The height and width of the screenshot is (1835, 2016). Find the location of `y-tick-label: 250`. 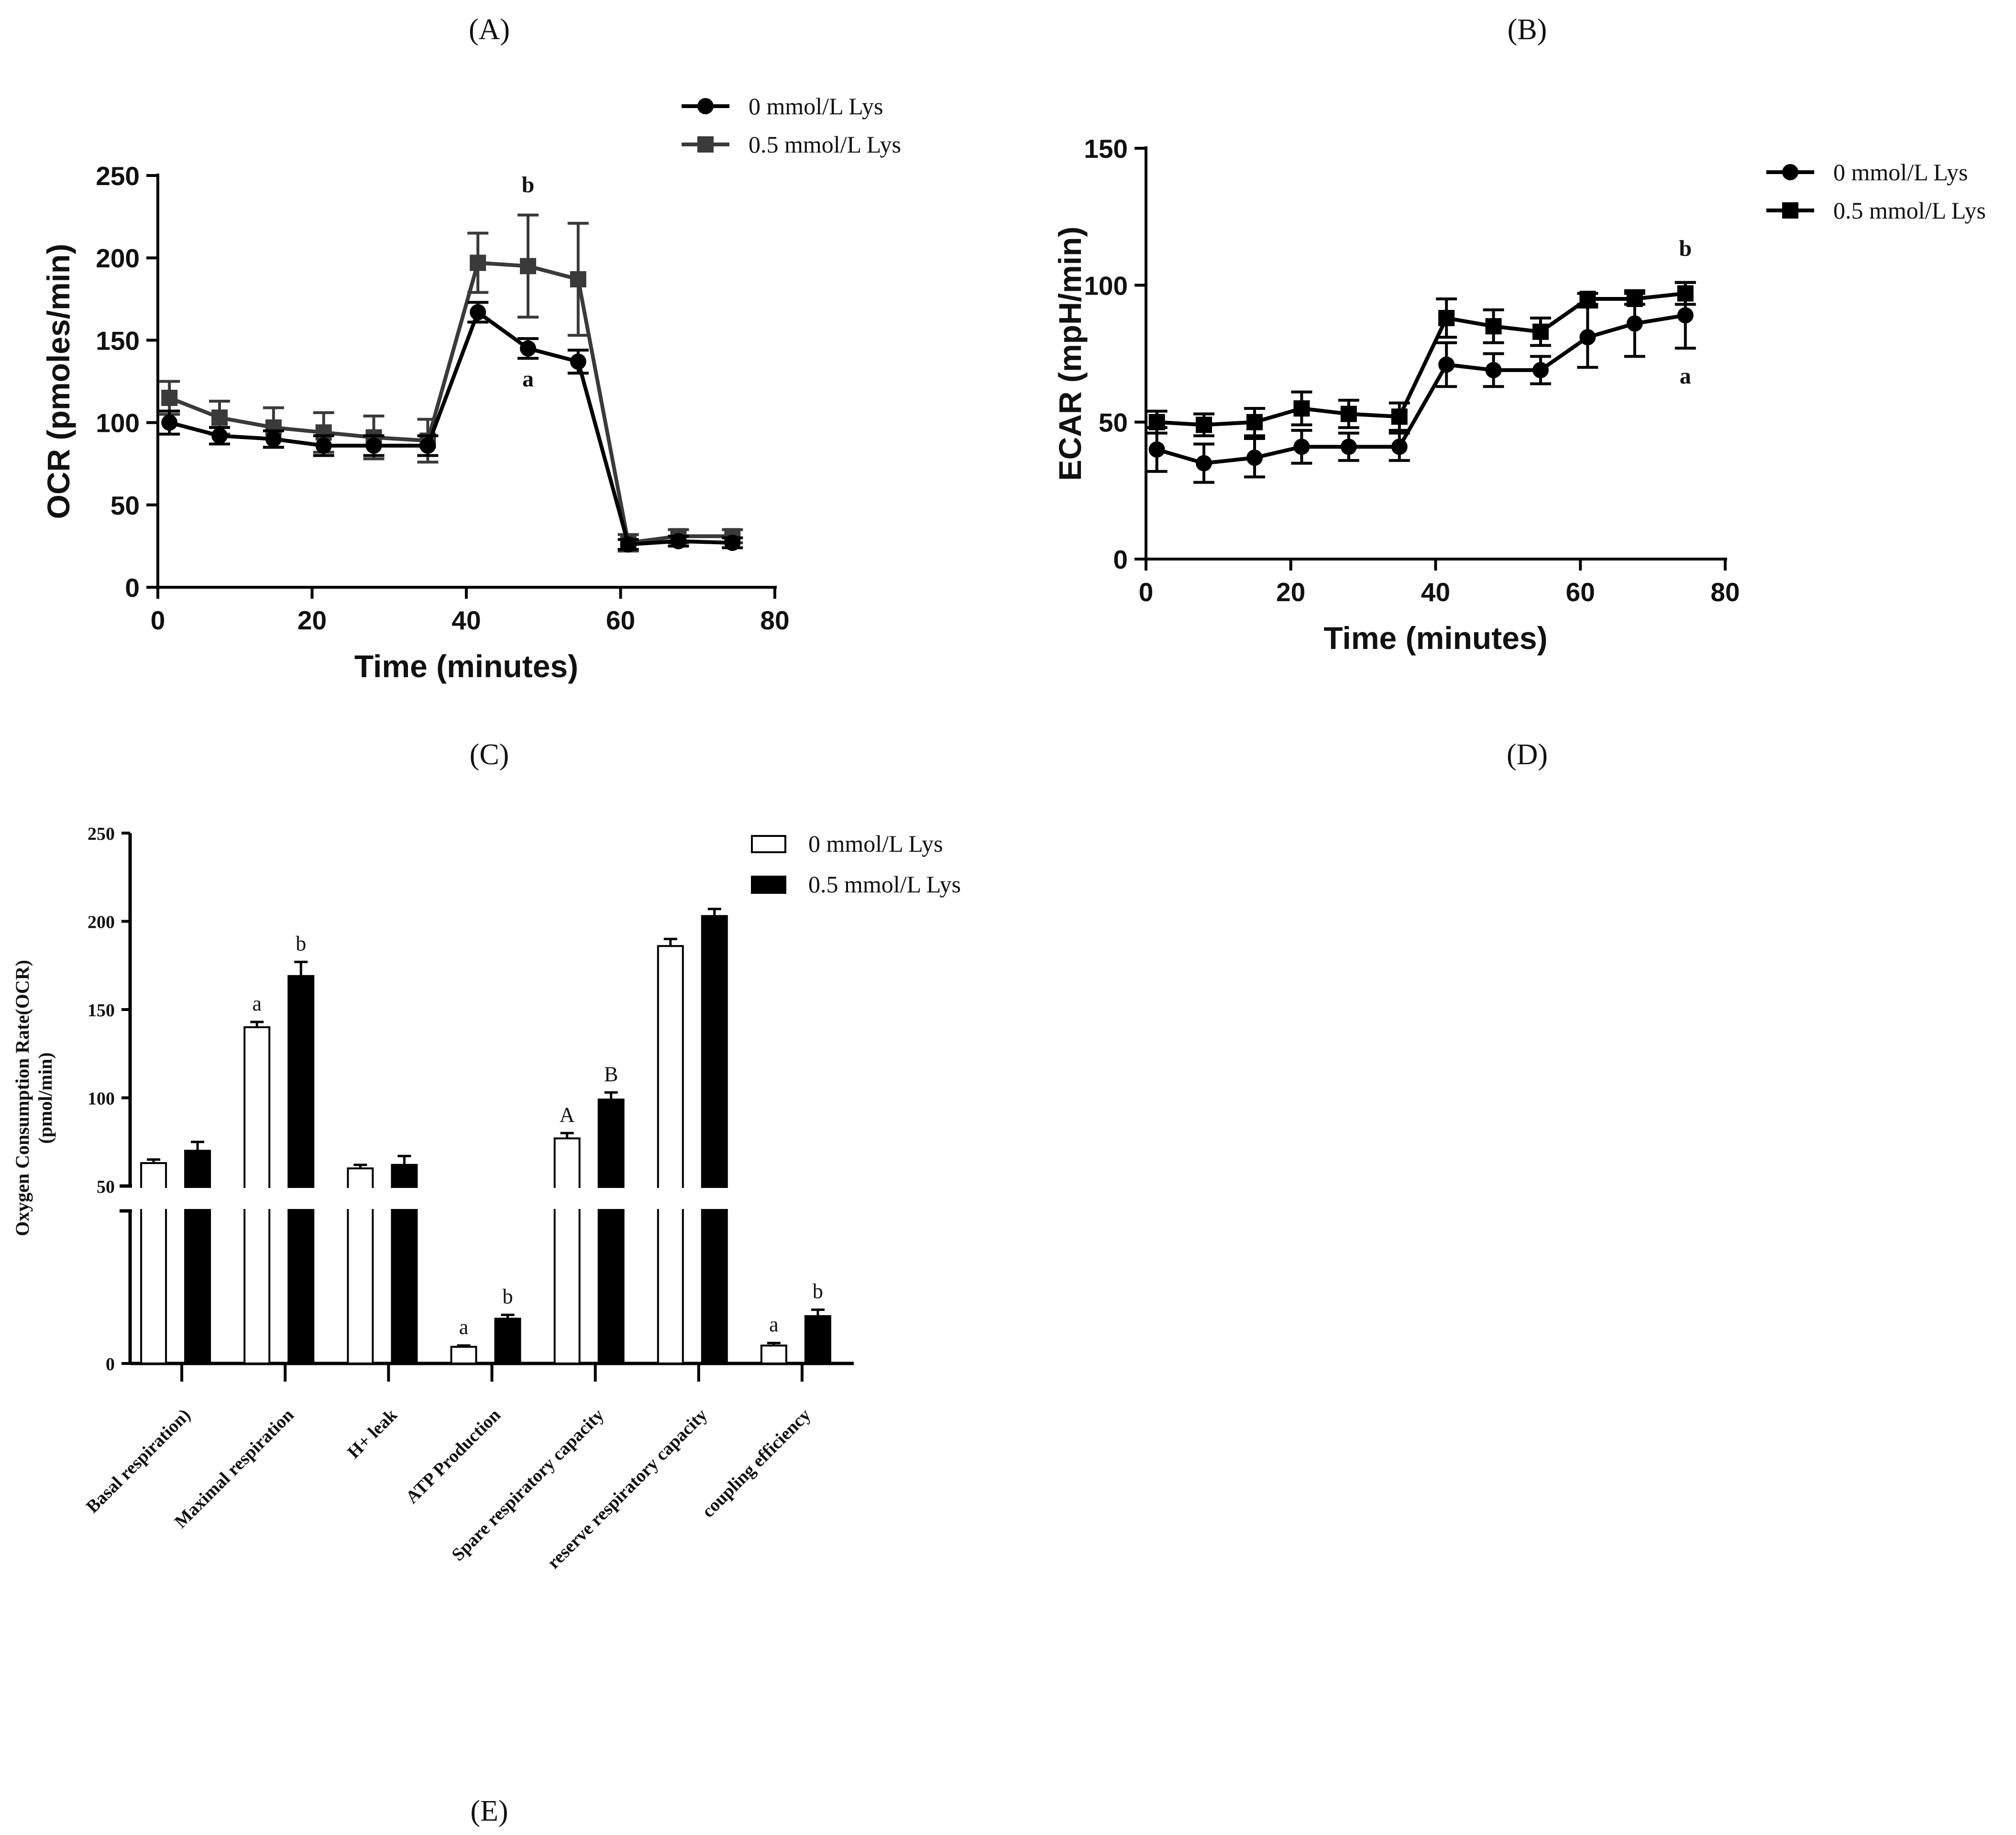

y-tick-label: 250 is located at coordinates (118, 176).